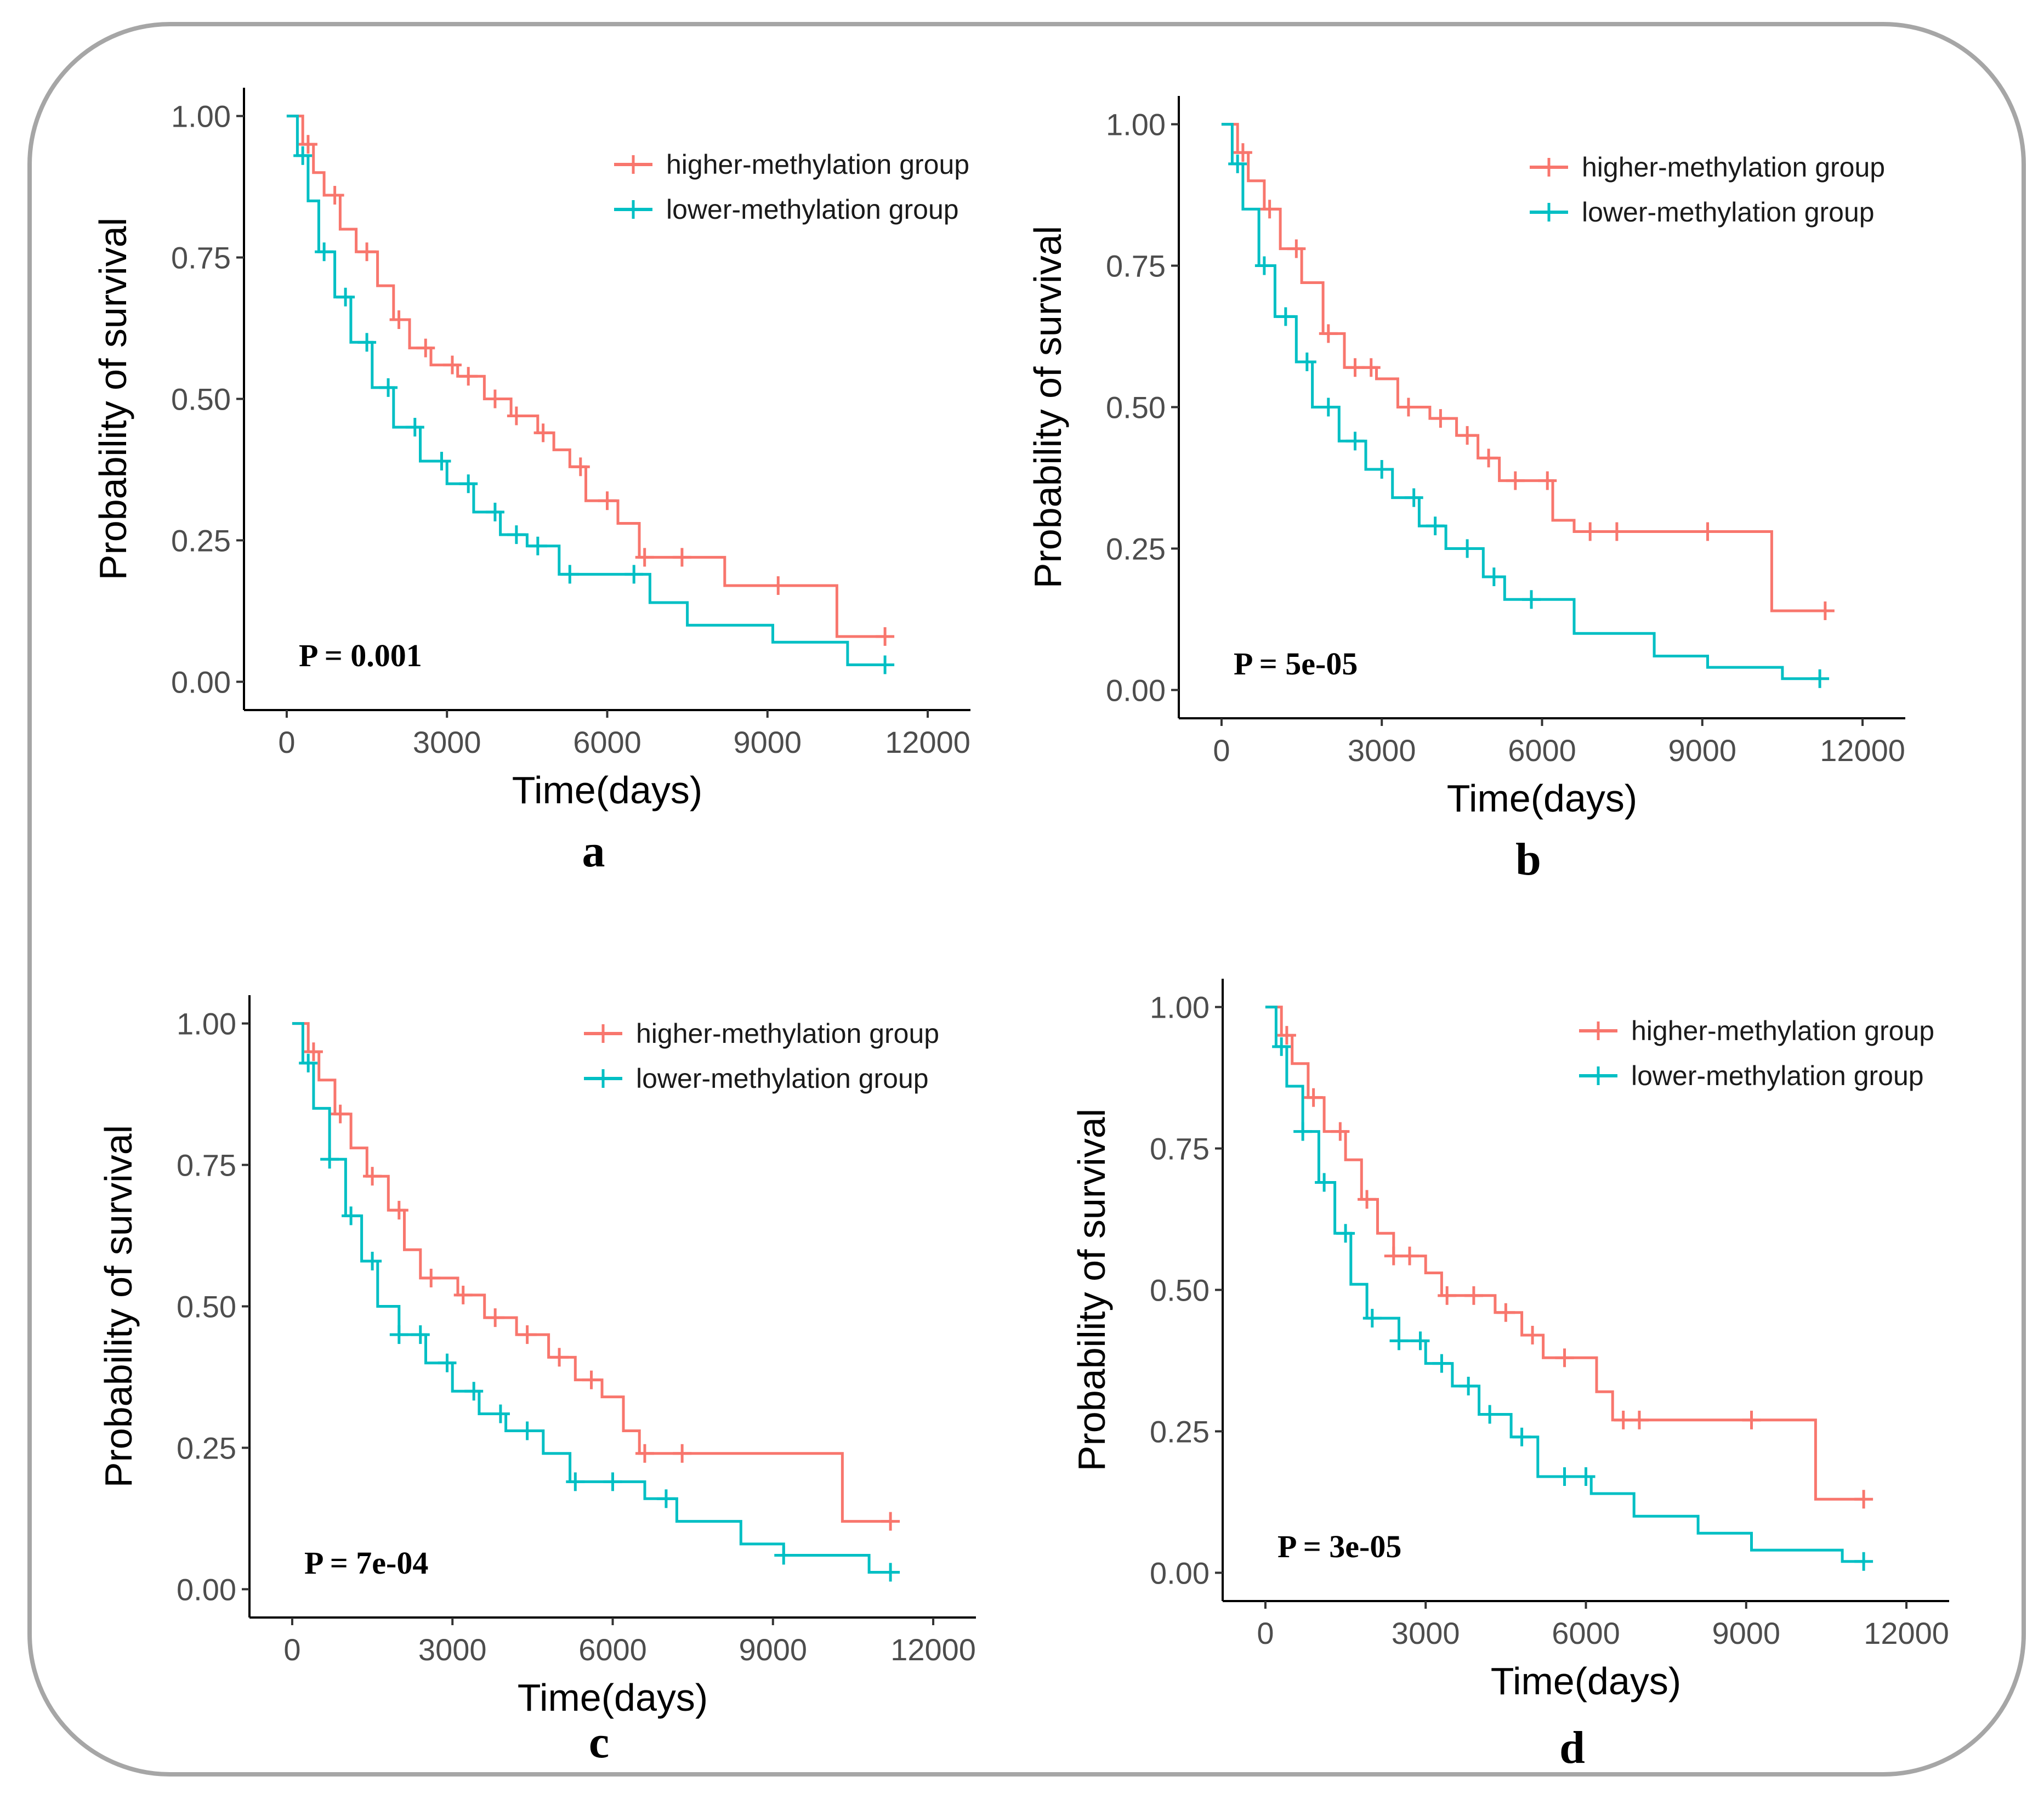 This screenshot has height=1799, width=2044. What do you see at coordinates (593, 852) in the screenshot?
I see `panel-label: a` at bounding box center [593, 852].